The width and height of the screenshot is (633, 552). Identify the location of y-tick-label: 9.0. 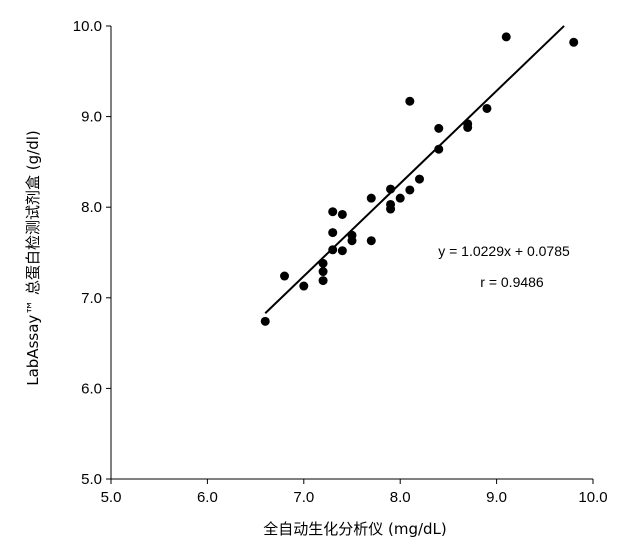
(91, 117).